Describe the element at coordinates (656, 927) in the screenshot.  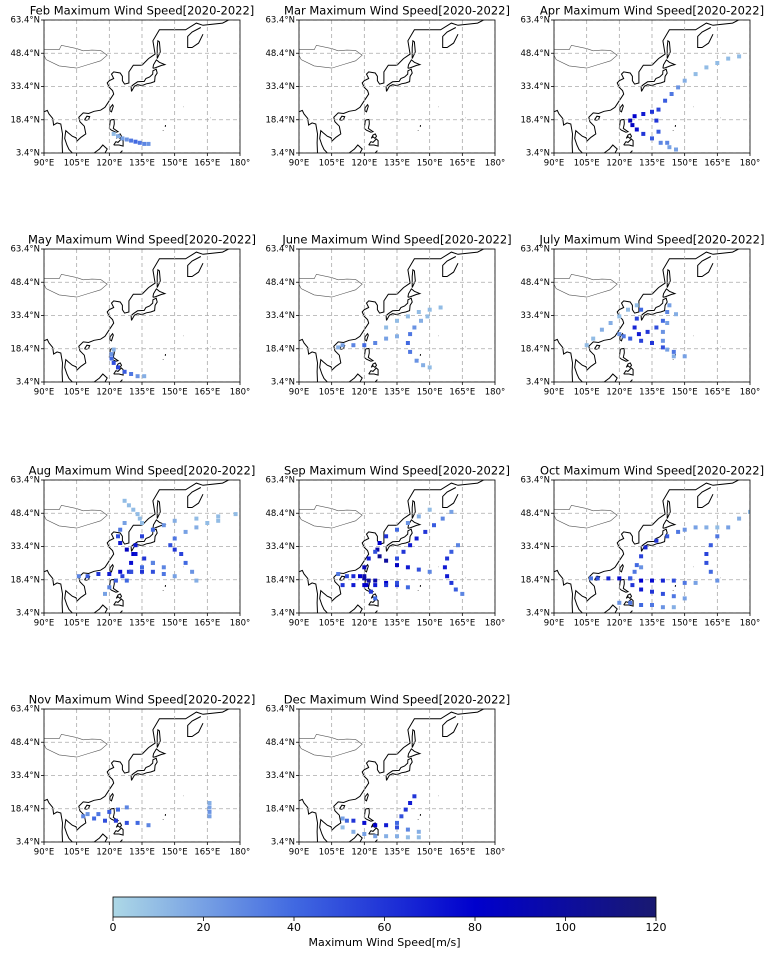
I see `colorbar-tick-label: 120` at that location.